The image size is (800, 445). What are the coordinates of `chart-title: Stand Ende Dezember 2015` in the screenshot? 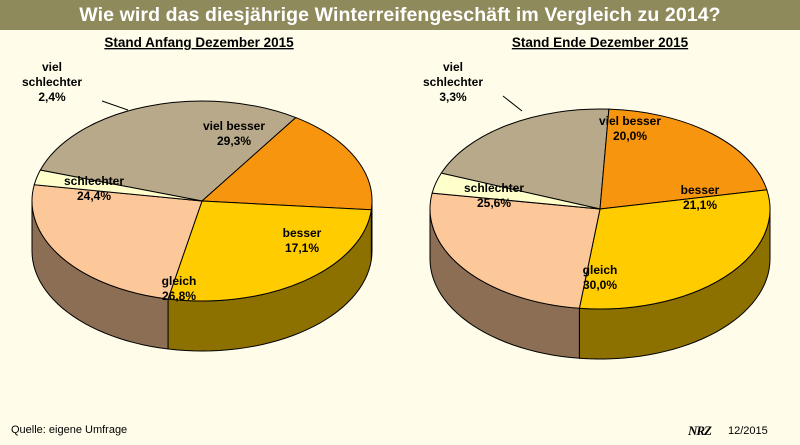 It's located at (600, 42).